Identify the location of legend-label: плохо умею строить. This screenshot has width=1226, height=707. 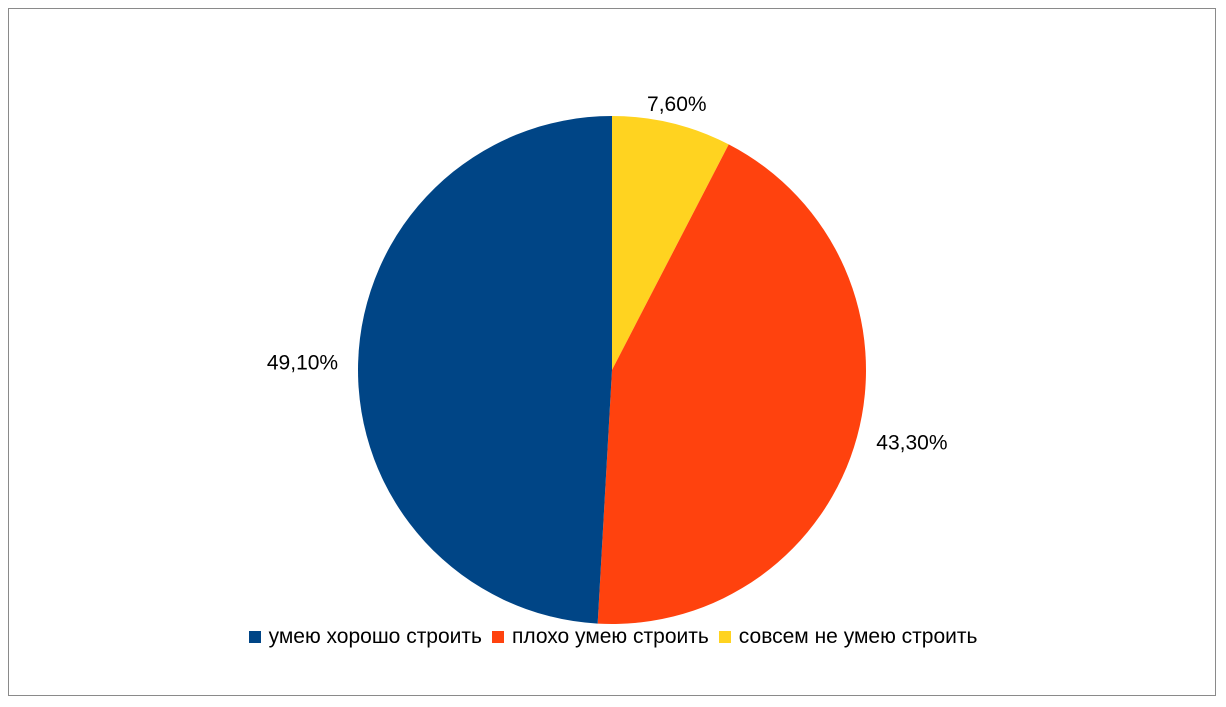
(610, 636).